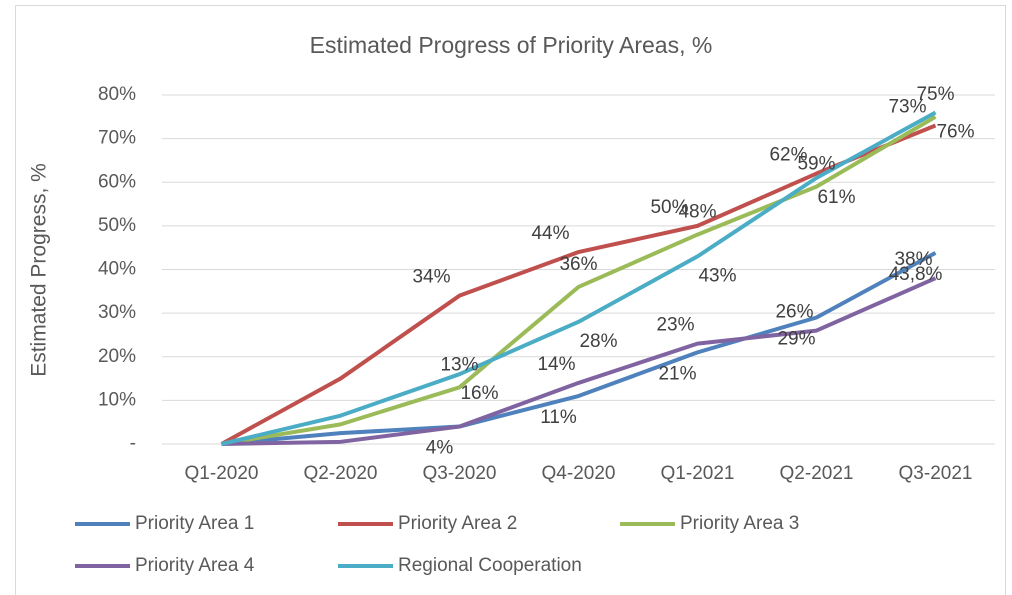  I want to click on data-label: 11%, so click(558, 417).